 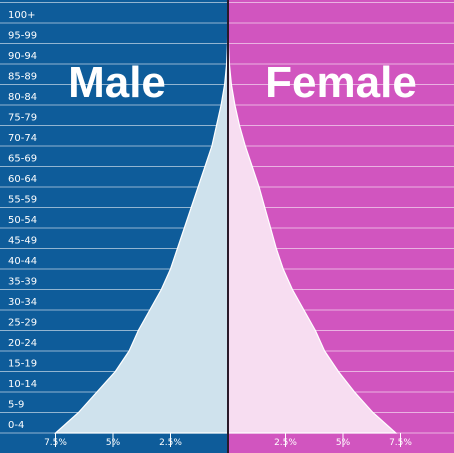 I want to click on age-group-label: 100+, so click(x=21, y=15).